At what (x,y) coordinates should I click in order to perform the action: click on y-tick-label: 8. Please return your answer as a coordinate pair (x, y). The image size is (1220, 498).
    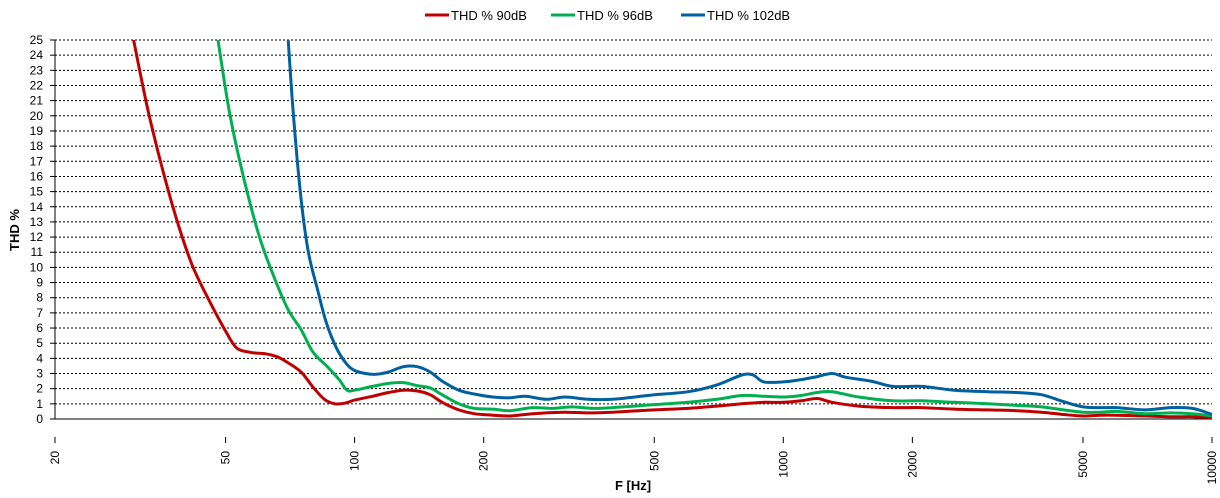
    Looking at the image, I should click on (39, 298).